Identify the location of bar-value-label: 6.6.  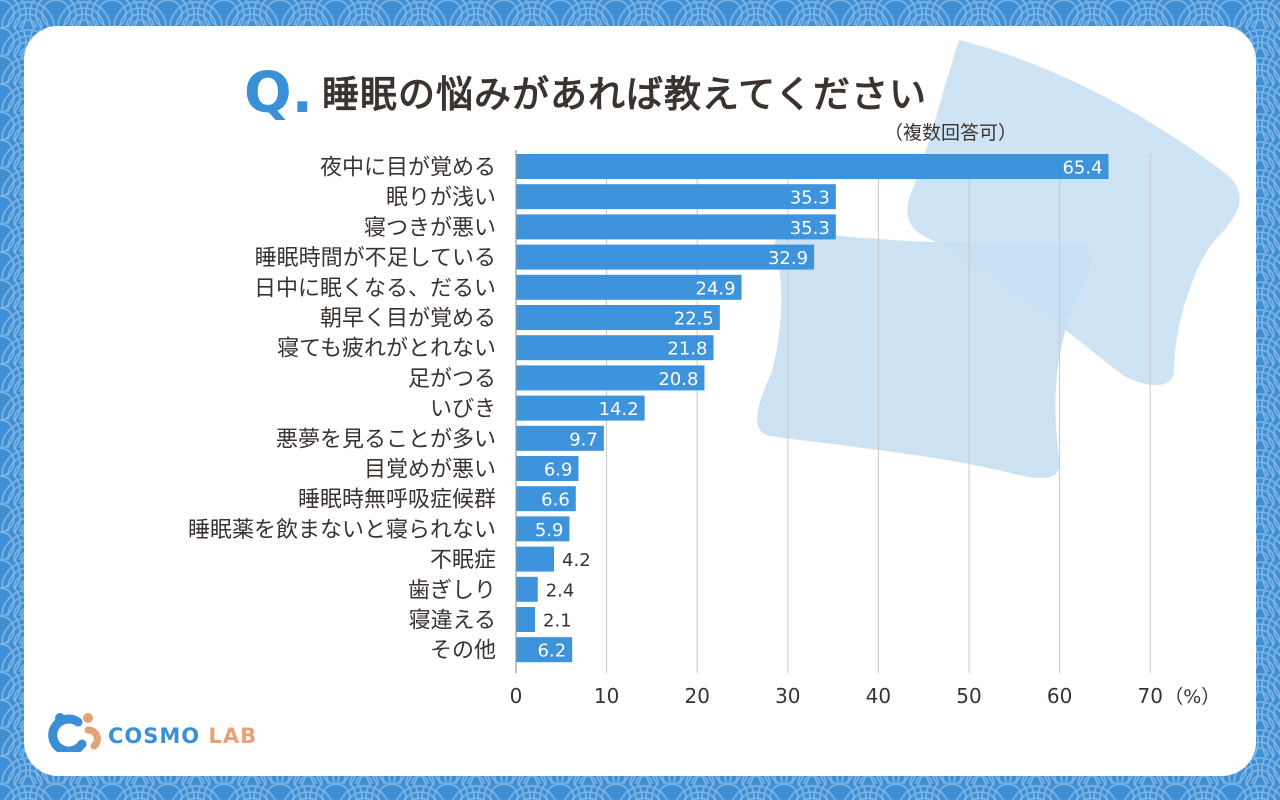
(555, 500).